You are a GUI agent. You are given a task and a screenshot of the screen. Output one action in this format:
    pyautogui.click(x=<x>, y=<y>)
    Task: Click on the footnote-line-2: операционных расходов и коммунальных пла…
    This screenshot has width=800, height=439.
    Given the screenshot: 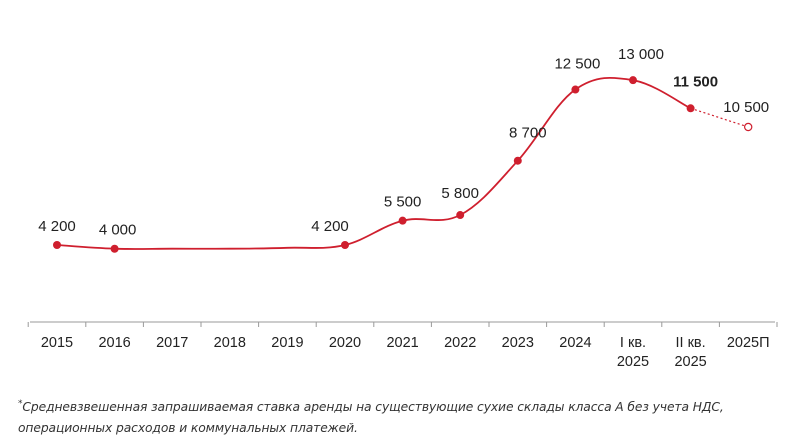 What is the action you would take?
    pyautogui.click(x=188, y=428)
    